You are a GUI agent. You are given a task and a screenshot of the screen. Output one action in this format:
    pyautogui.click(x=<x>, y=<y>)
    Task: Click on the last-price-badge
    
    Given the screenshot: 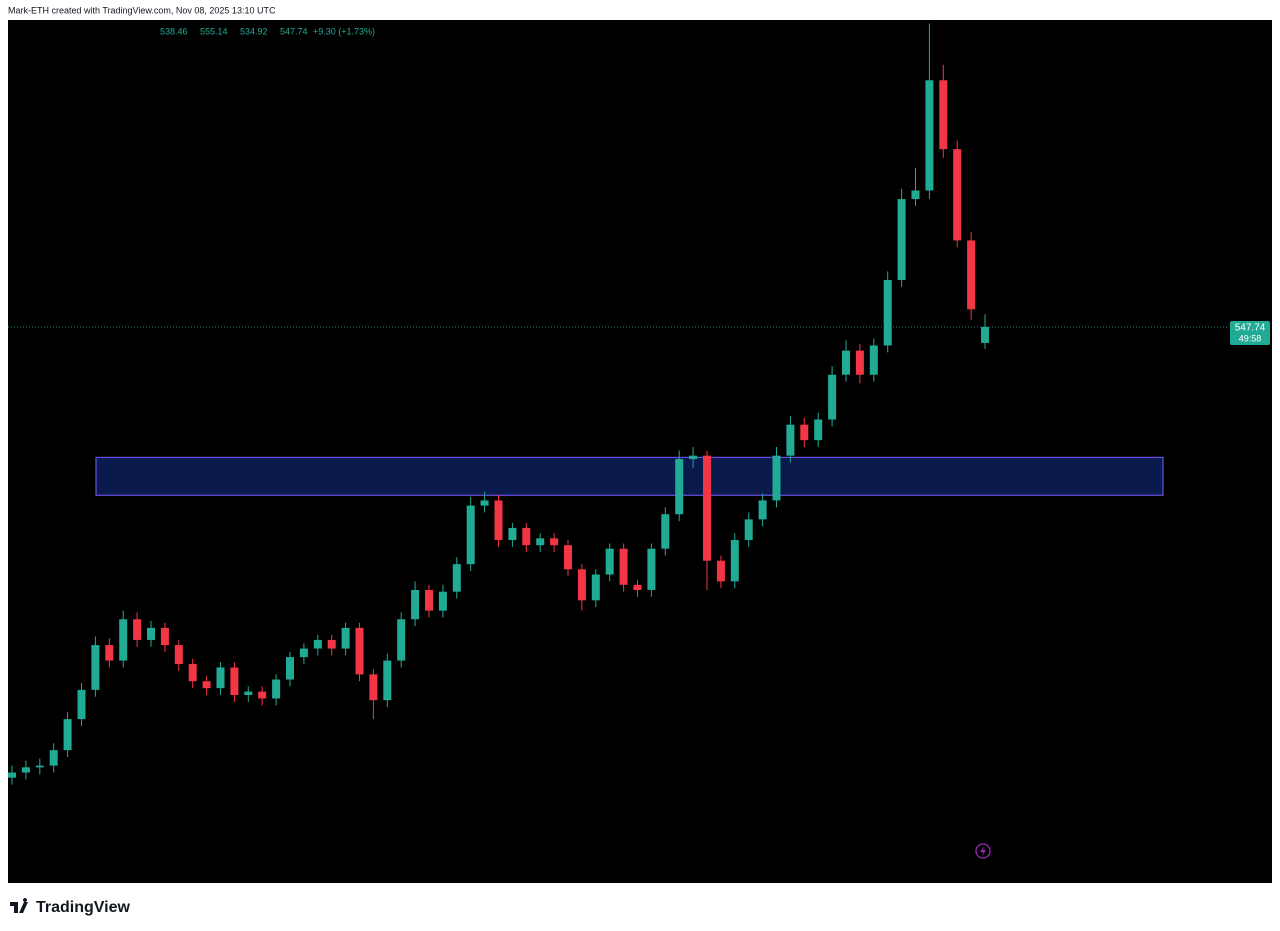 What is the action you would take?
    pyautogui.click(x=1250, y=332)
    